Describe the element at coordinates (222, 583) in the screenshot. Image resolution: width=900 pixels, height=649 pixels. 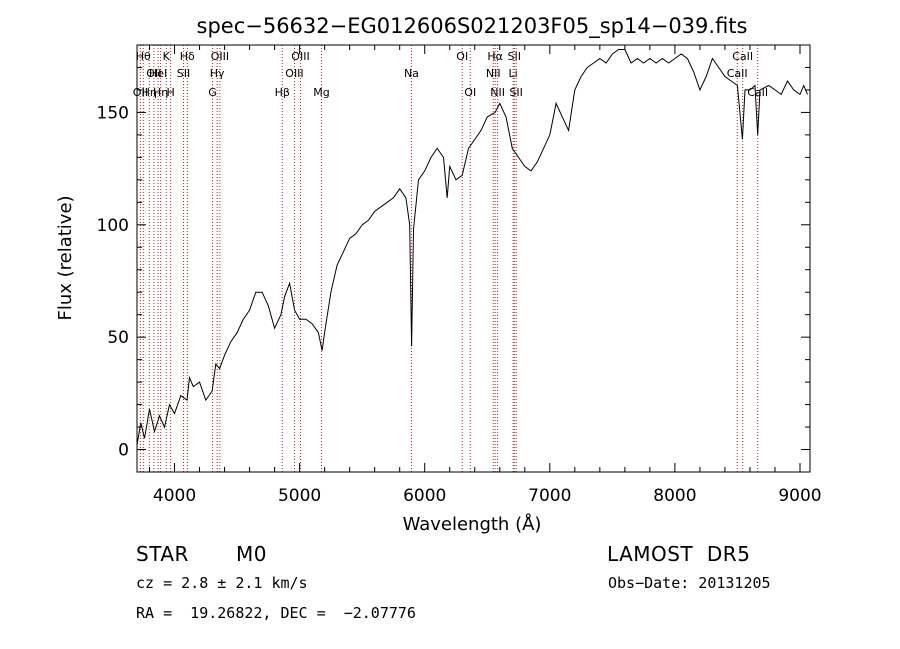
I see `redshift-velocity: cz = 2.8 ± 2.1 km/s` at that location.